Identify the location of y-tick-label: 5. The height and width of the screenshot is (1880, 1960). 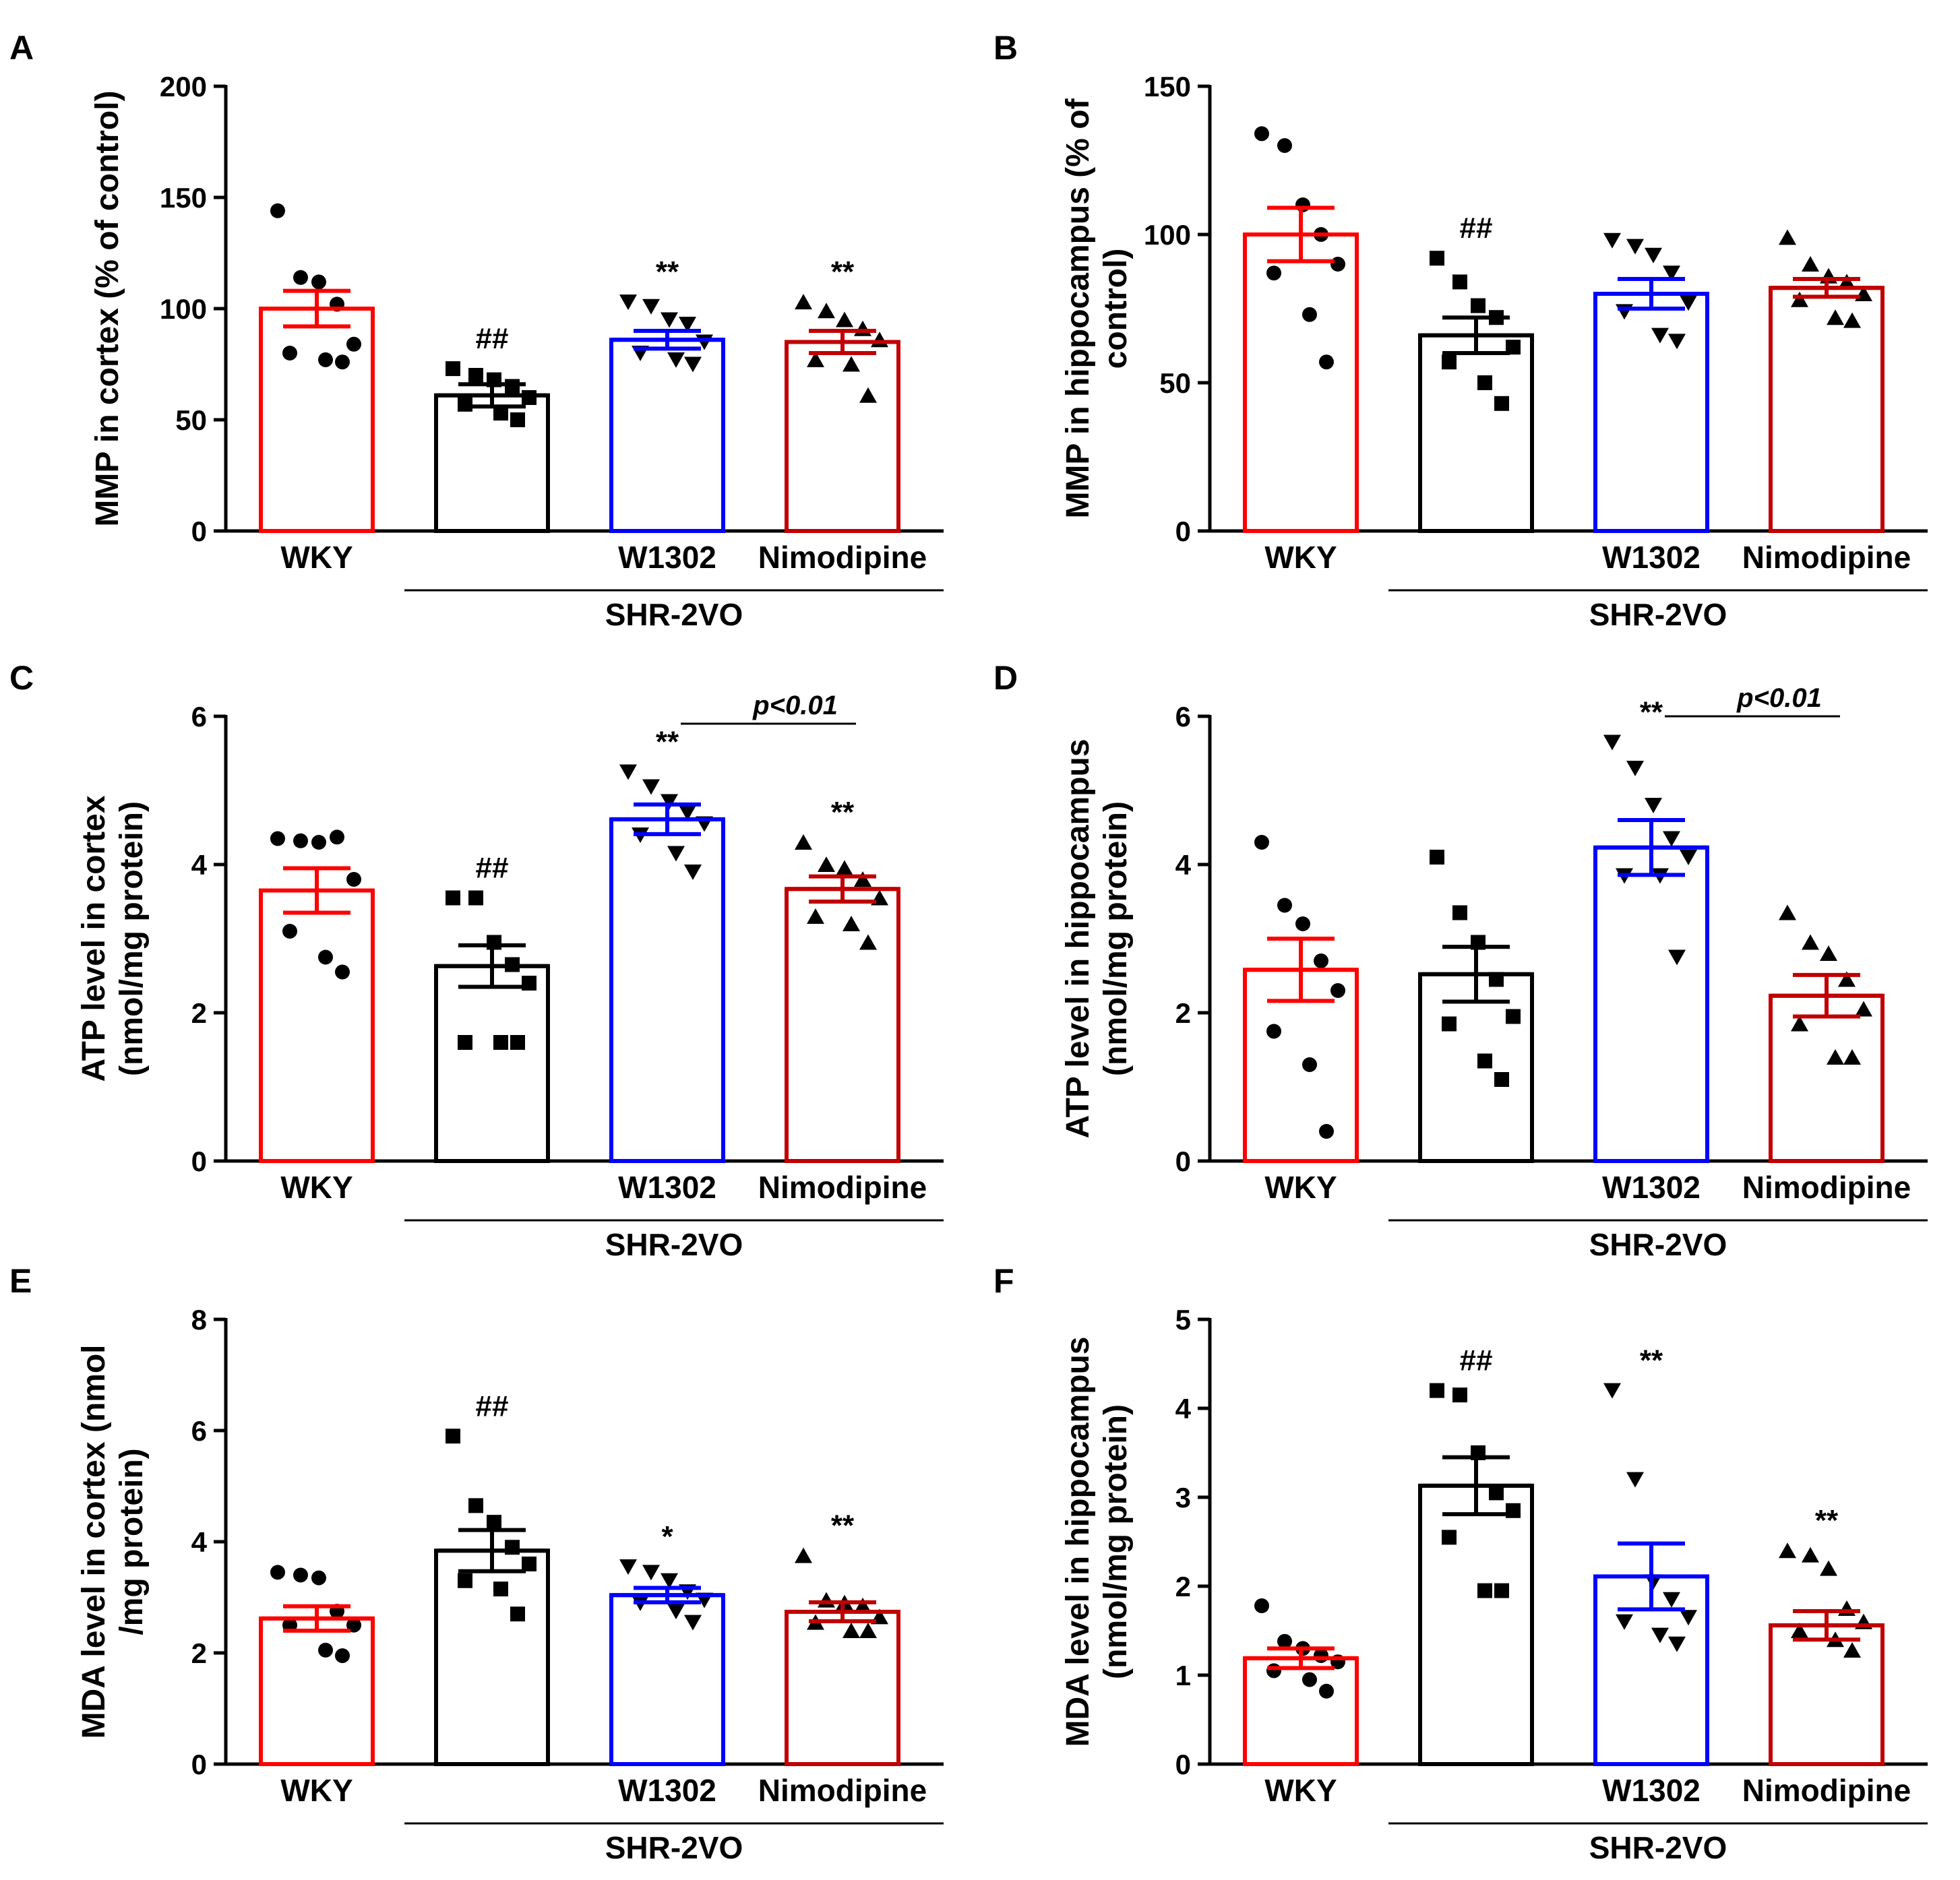
(1183, 1320).